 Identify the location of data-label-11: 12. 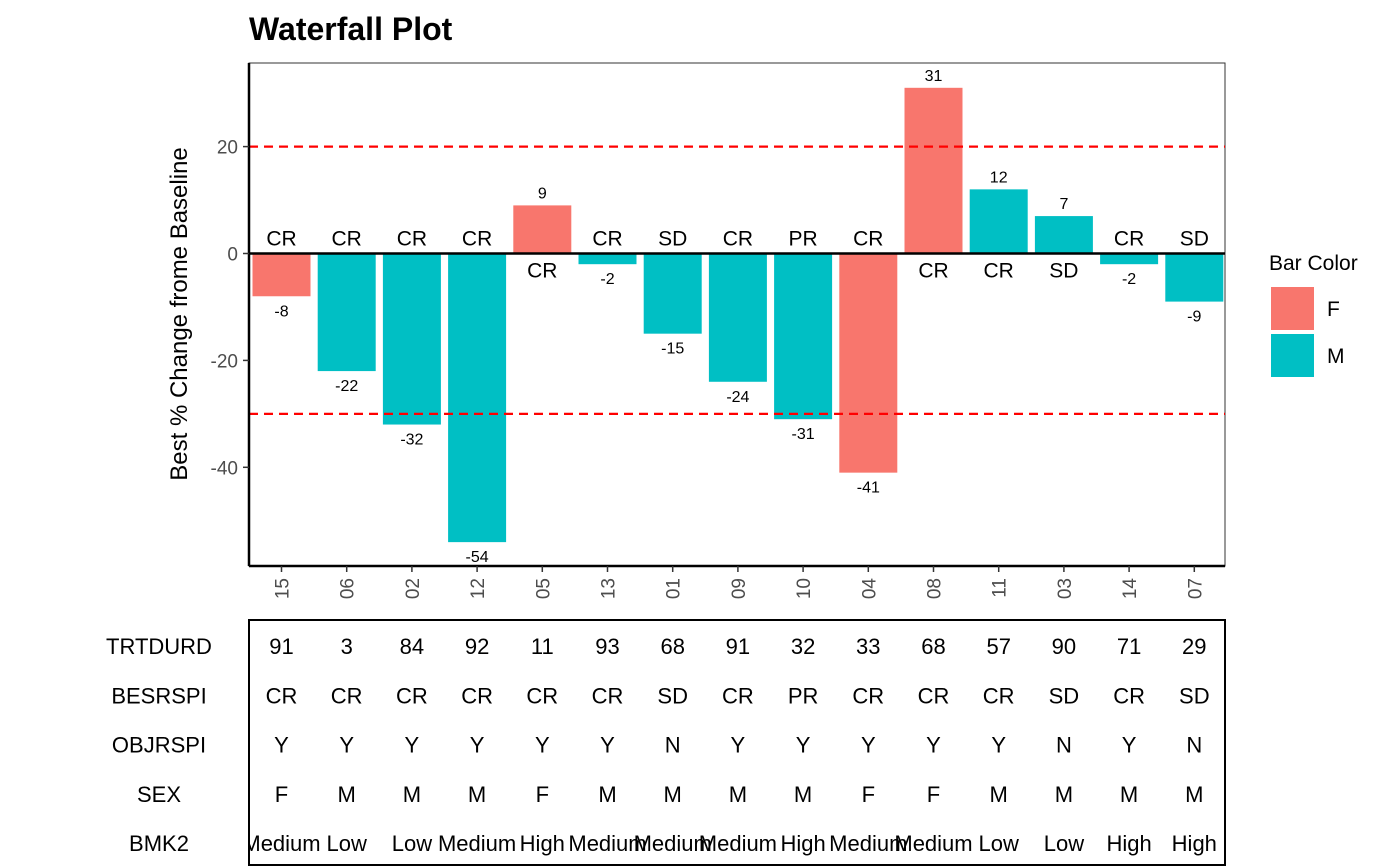
(999, 177).